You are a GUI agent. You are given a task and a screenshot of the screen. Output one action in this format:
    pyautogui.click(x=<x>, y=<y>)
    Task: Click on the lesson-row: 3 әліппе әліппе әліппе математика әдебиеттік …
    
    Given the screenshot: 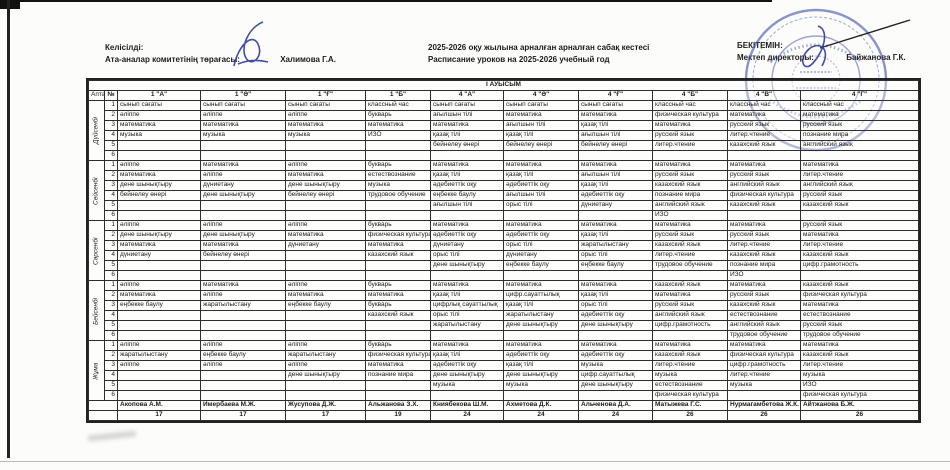 What is the action you would take?
    pyautogui.click(x=504, y=365)
    